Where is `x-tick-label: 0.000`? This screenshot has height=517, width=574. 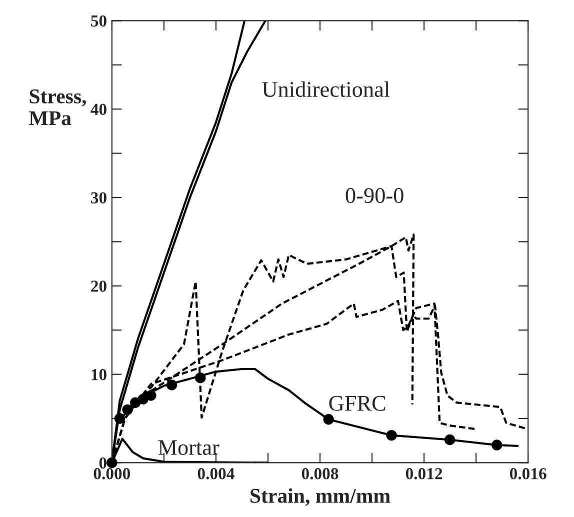 x-tick-label: 0.000 is located at coordinates (112, 474).